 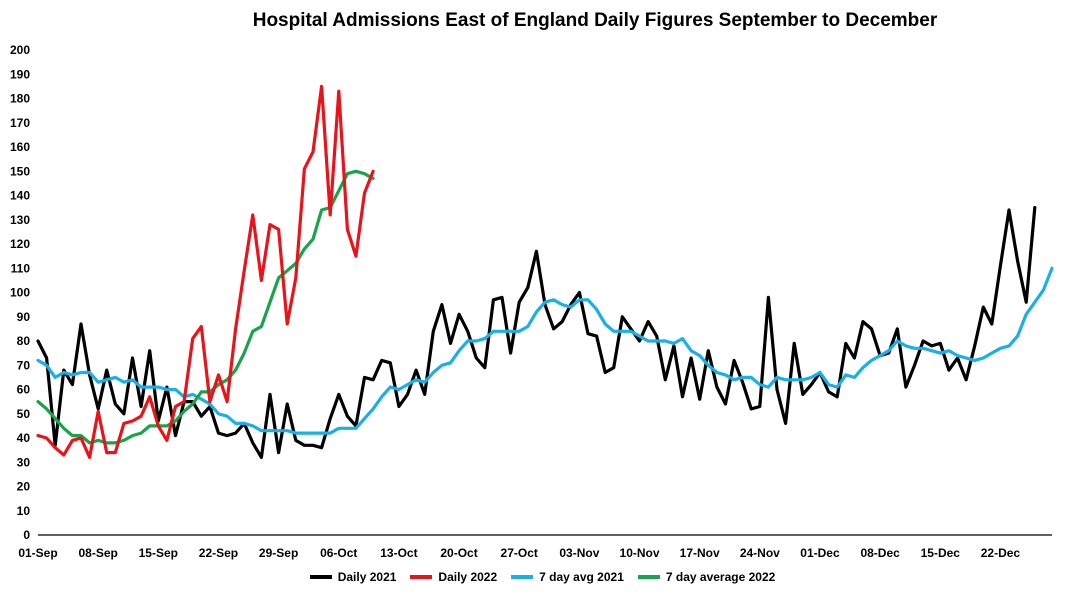 I want to click on y-tick-label: 70, so click(x=24, y=365).